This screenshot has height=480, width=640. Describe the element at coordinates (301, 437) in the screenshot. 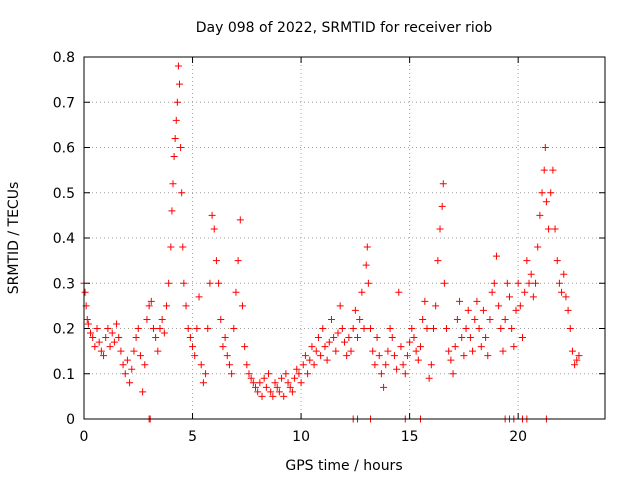

I see `x-tick-label: 10` at that location.